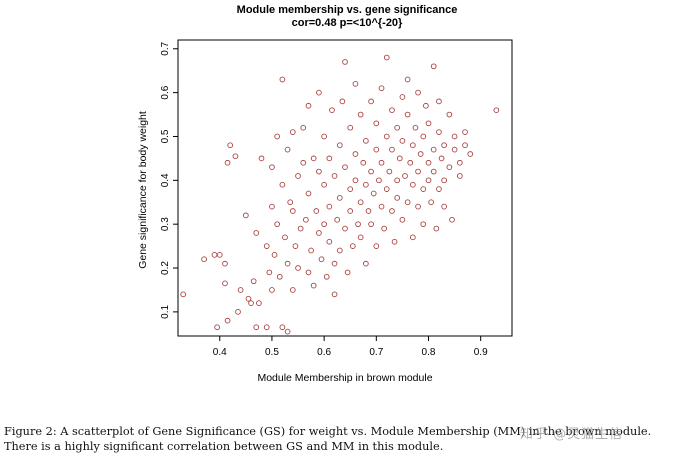 This screenshot has height=460, width=676. What do you see at coordinates (165, 311) in the screenshot?
I see `y-tick-label: 0.1` at bounding box center [165, 311].